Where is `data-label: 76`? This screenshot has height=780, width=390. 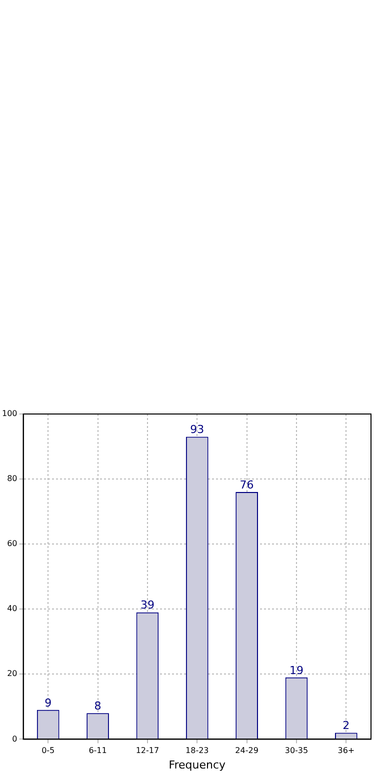
data-label: 76 is located at coordinates (247, 485).